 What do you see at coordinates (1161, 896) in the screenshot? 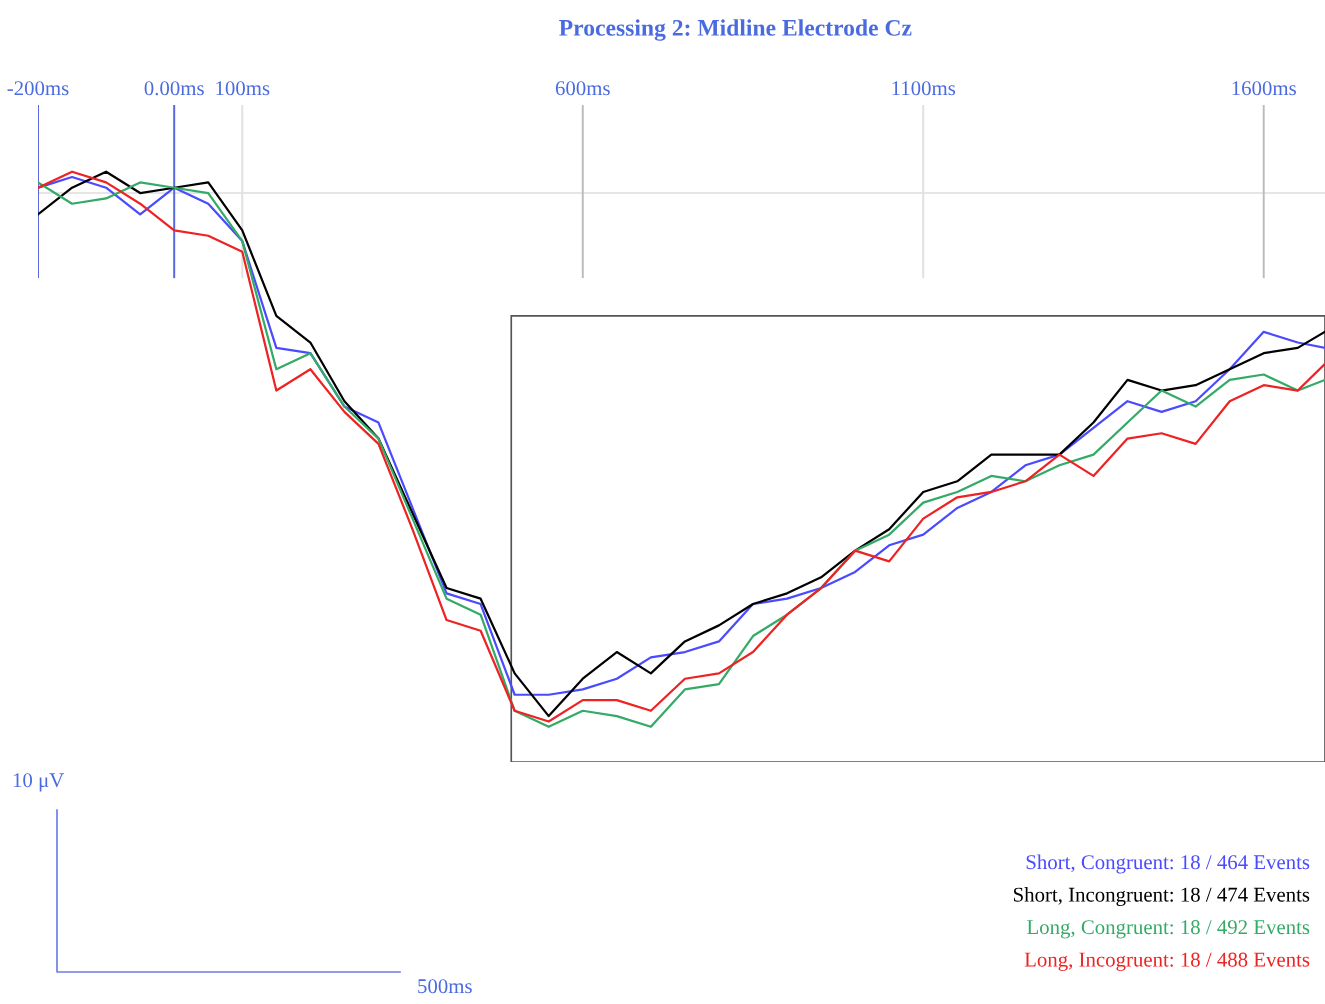
I see `text: Short, Incongruent: 18 / 474 Events` at bounding box center [1161, 896].